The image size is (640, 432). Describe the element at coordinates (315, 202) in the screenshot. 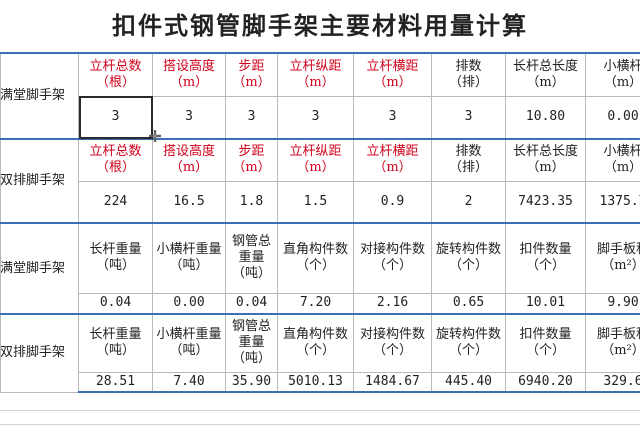

I see `value-cell: 1.5` at that location.